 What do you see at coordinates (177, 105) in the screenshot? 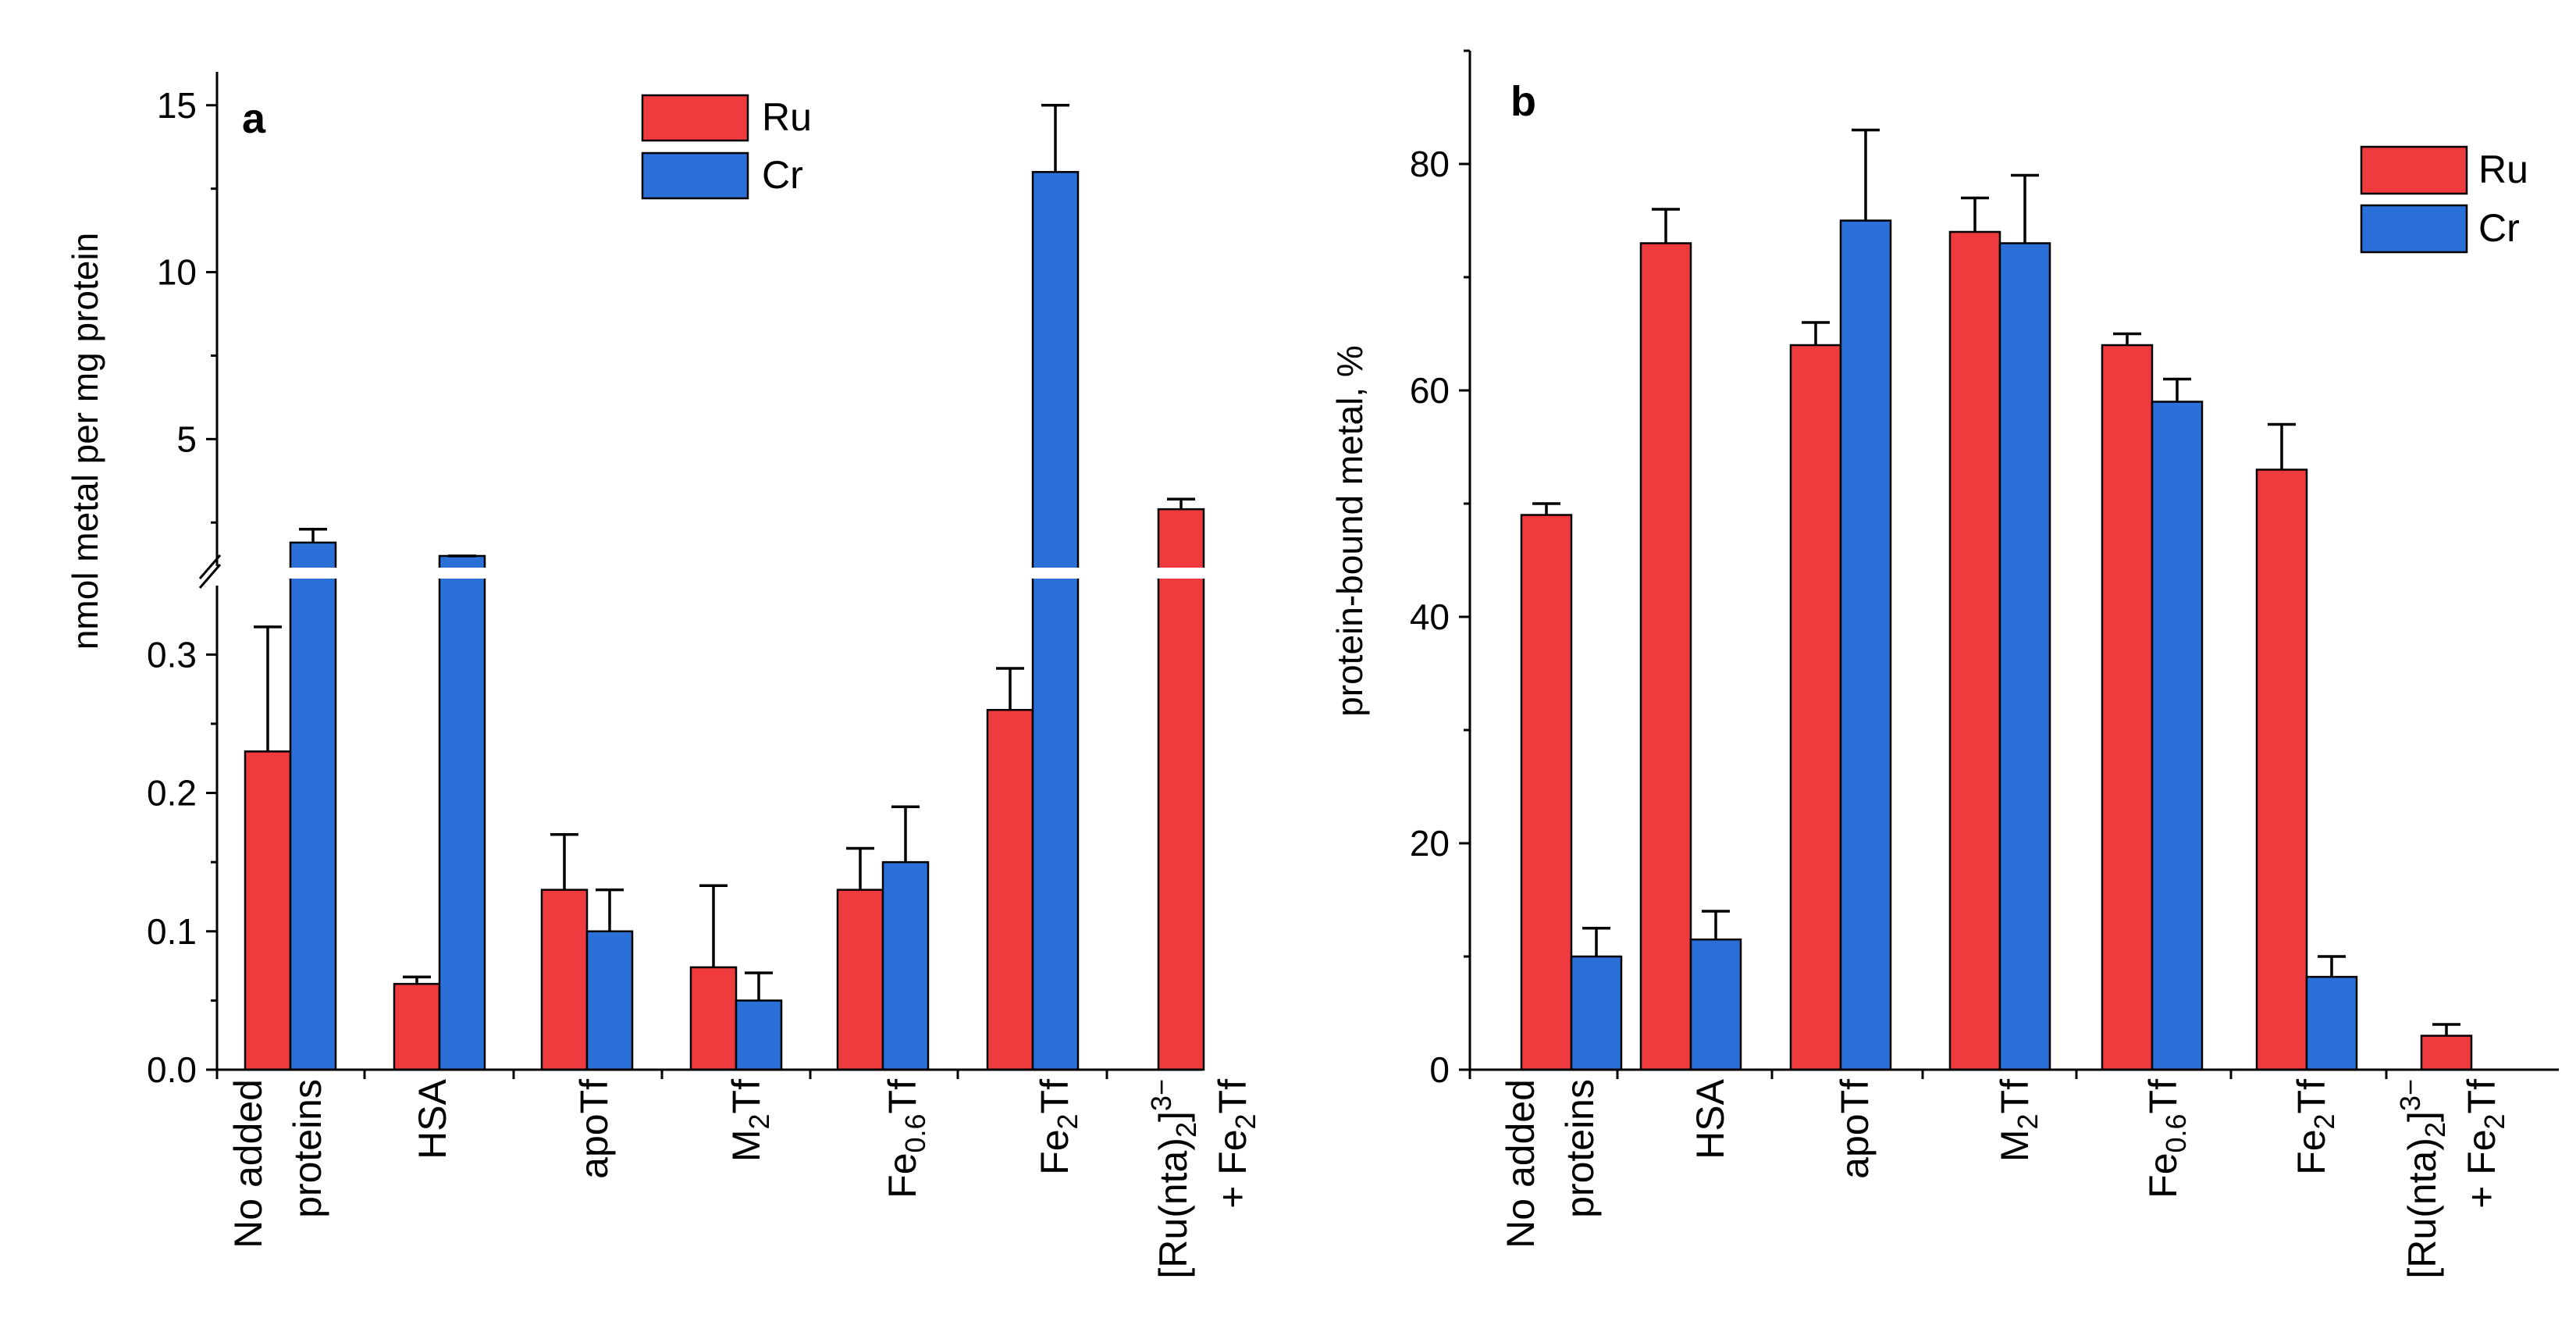
I see `y-tick-label-a-upper: 15` at bounding box center [177, 105].